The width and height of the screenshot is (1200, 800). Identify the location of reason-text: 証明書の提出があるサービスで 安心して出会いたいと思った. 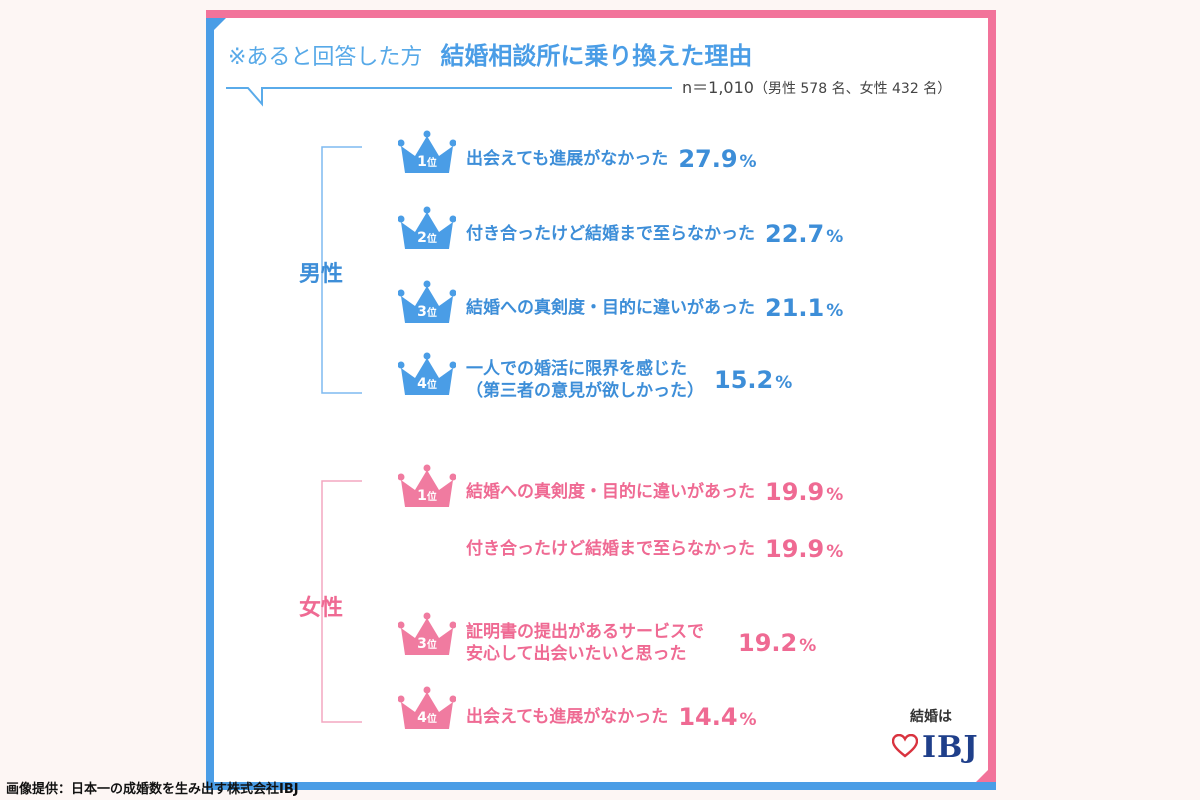
(585, 642).